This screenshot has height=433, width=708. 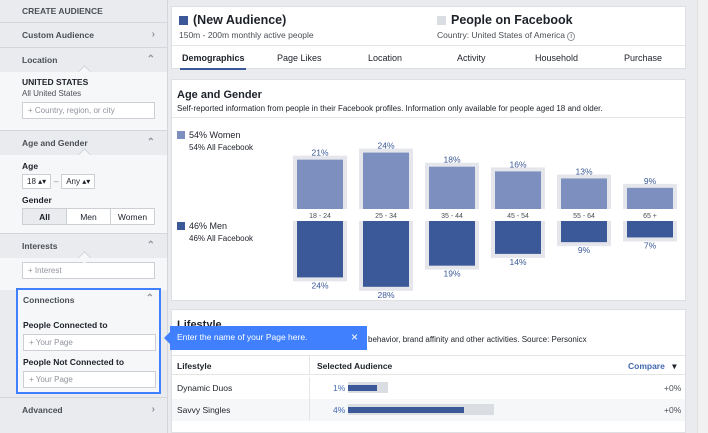 What do you see at coordinates (88, 300) in the screenshot?
I see `connections-header: Connections ⌃` at bounding box center [88, 300].